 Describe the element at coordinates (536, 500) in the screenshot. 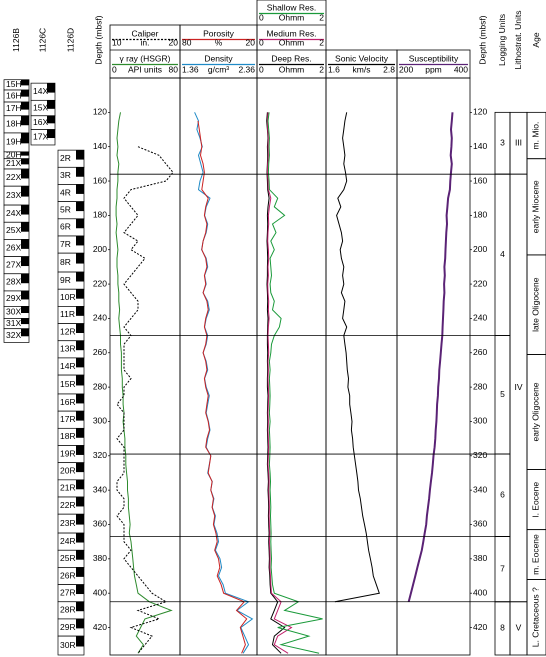

I see `unit-label: l. Eocene` at that location.